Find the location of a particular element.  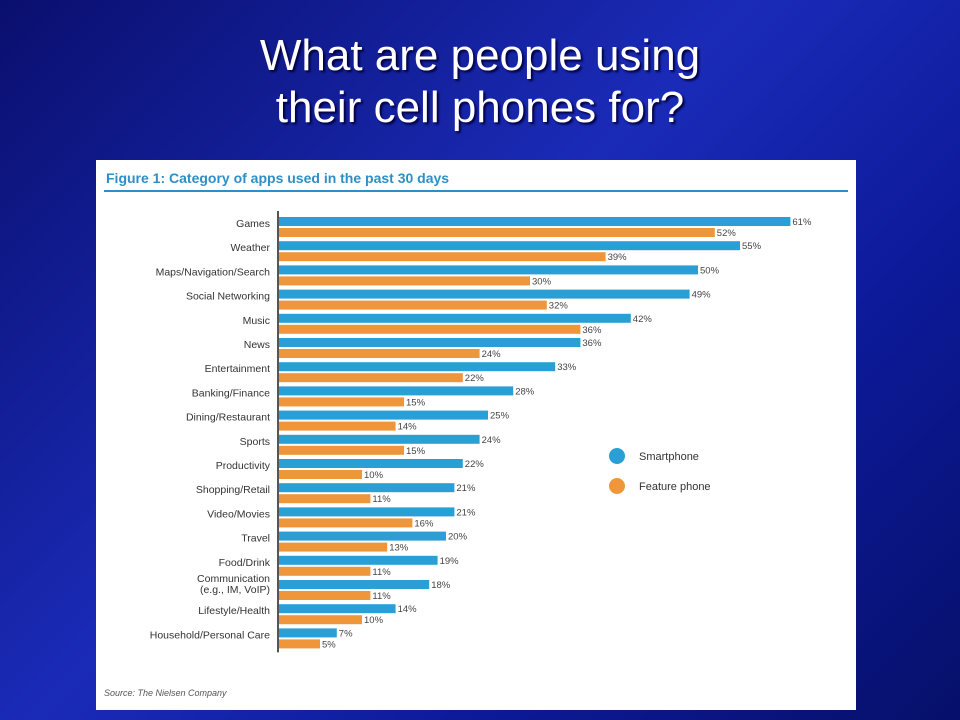

category-label: Dining/Restaurant is located at coordinates (228, 418).